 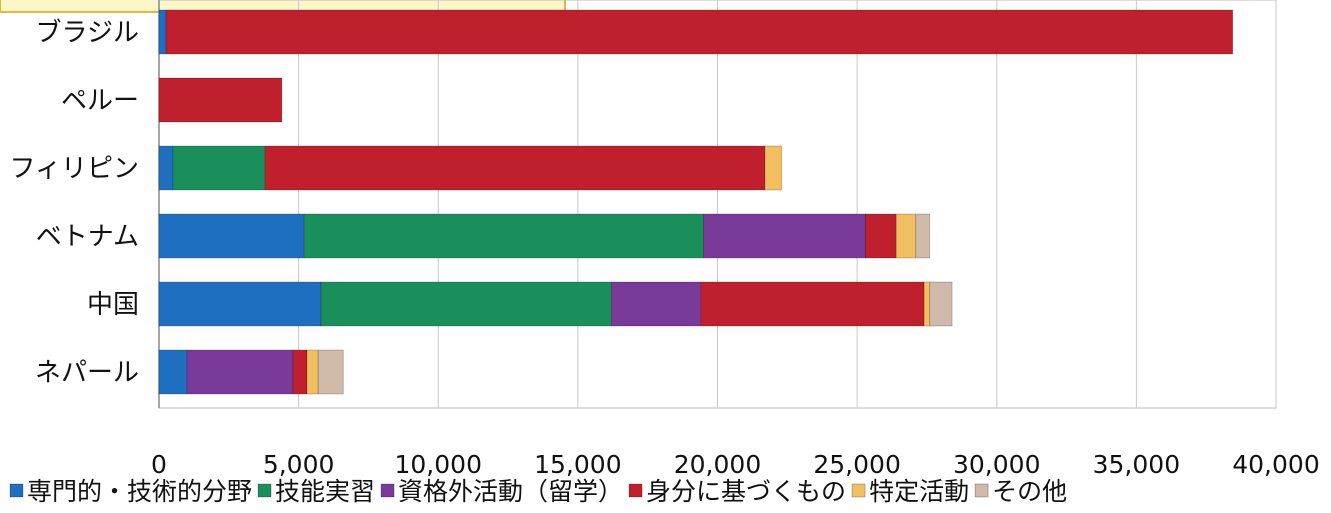 I want to click on x-tick-label: 10,000, so click(x=438, y=464).